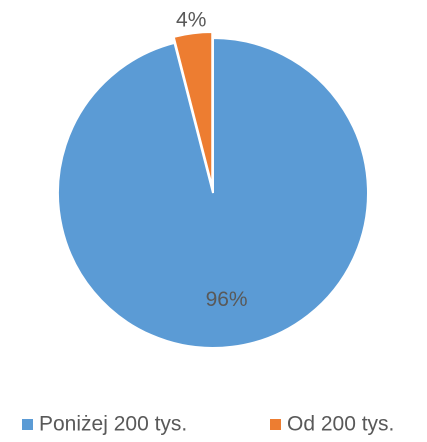 This screenshot has width=427, height=442. What do you see at coordinates (340, 424) in the screenshot?
I see `legend-label: Od 200 tys.` at bounding box center [340, 424].